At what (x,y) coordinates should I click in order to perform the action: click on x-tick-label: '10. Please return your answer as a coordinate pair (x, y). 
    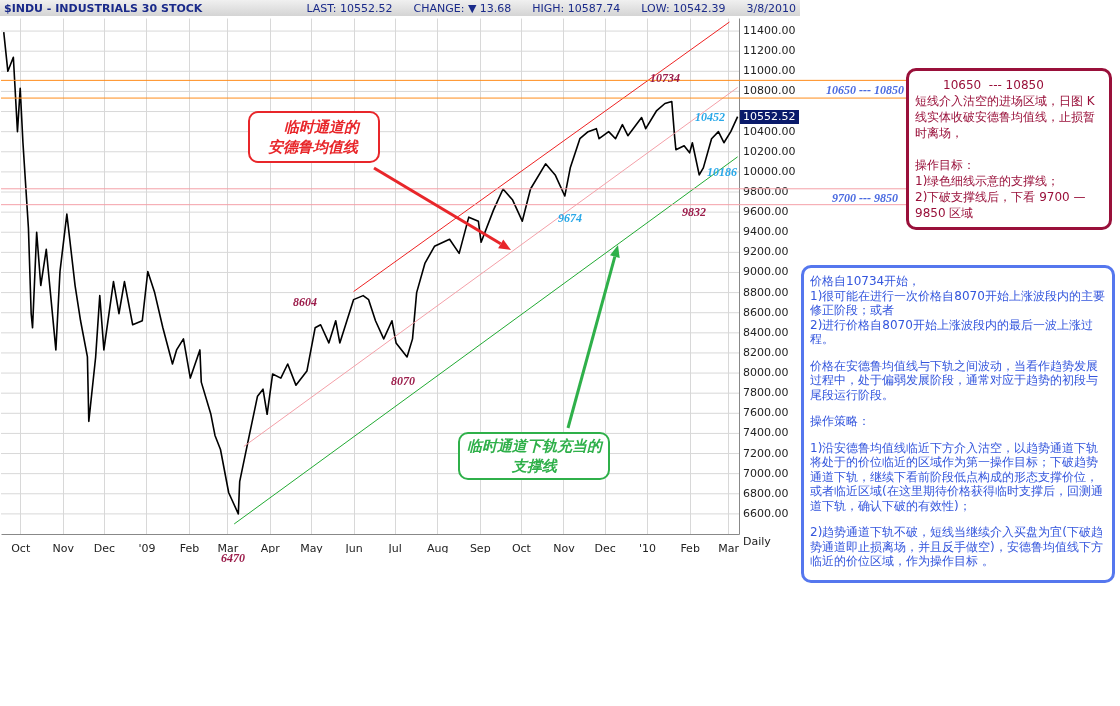
    Looking at the image, I should click on (648, 548).